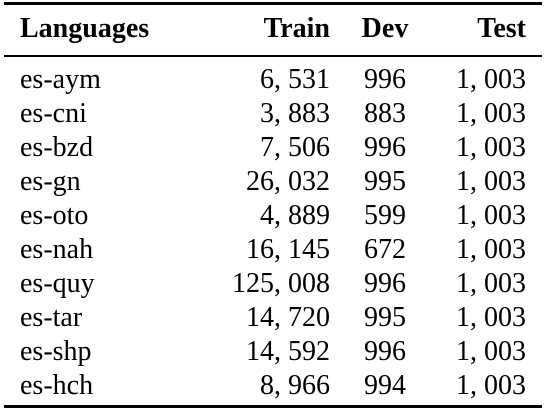  What do you see at coordinates (385, 249) in the screenshot?
I see `cell-dev: 672` at bounding box center [385, 249].